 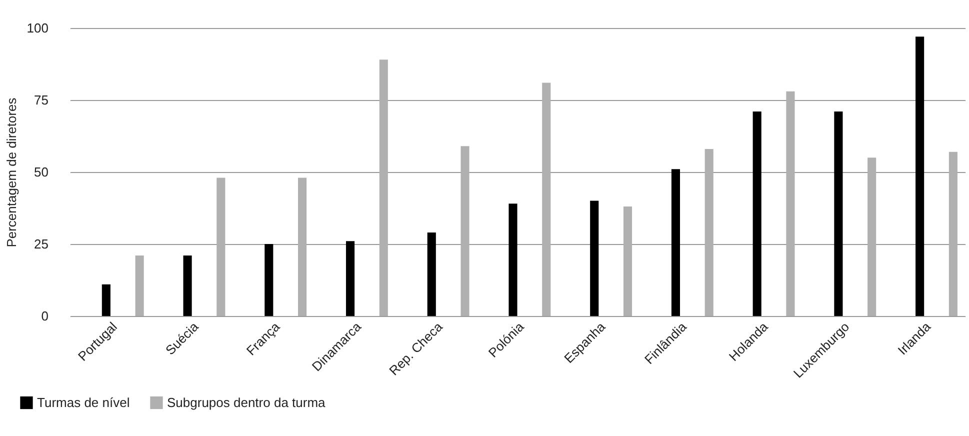 I want to click on legend-label: Turmas de nível, so click(x=83, y=402).